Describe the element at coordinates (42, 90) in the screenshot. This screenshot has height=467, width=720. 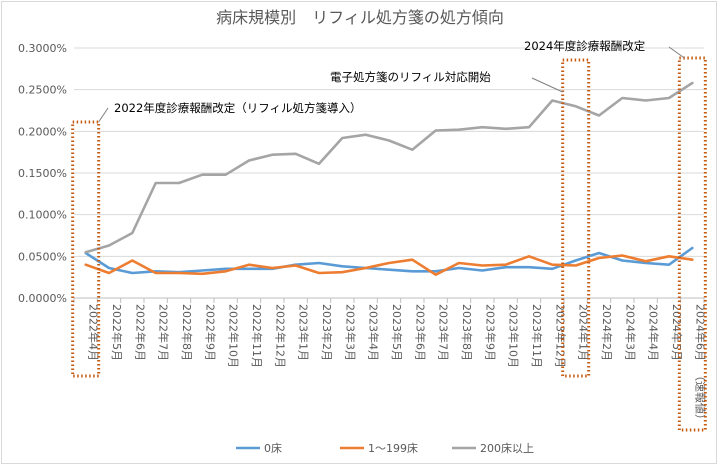
I see `y-tick-label: 0.2500%` at that location.